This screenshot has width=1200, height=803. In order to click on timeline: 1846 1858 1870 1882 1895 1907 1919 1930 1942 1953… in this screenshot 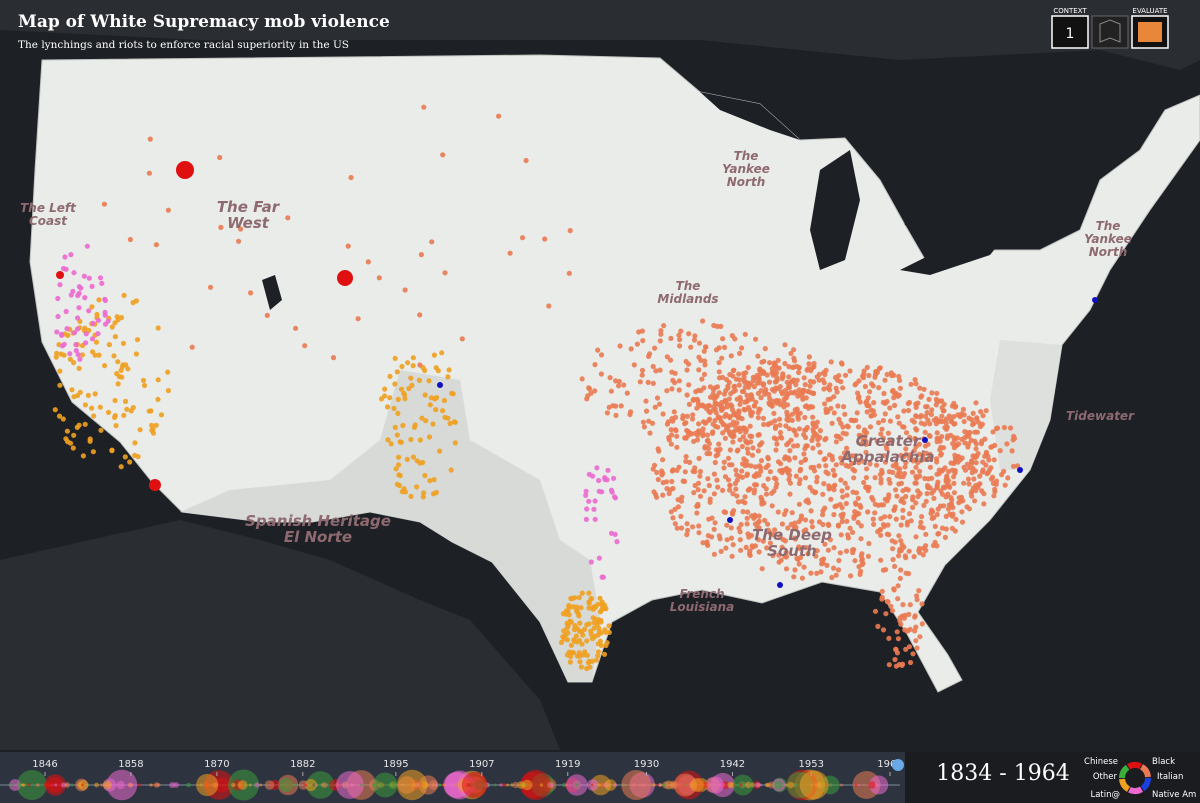, I will do `click(452, 777)`.